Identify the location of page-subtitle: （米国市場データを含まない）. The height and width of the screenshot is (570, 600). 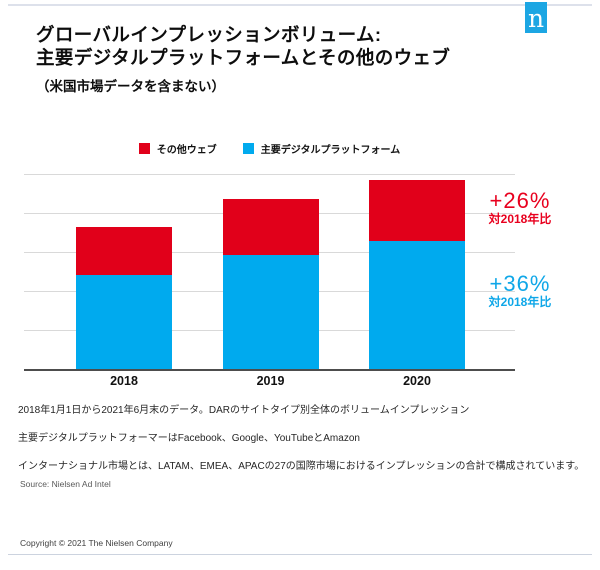
(130, 86).